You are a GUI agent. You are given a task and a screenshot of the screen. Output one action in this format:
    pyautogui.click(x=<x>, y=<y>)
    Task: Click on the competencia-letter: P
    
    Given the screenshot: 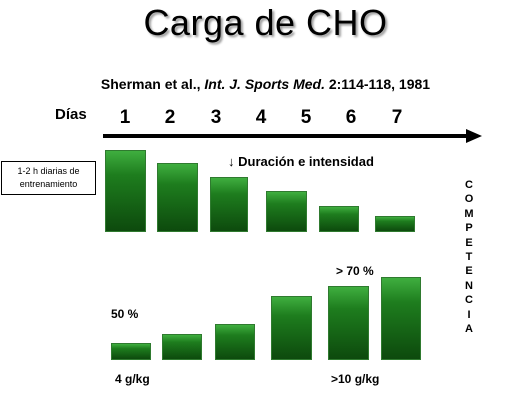 What is the action you would take?
    pyautogui.click(x=469, y=228)
    